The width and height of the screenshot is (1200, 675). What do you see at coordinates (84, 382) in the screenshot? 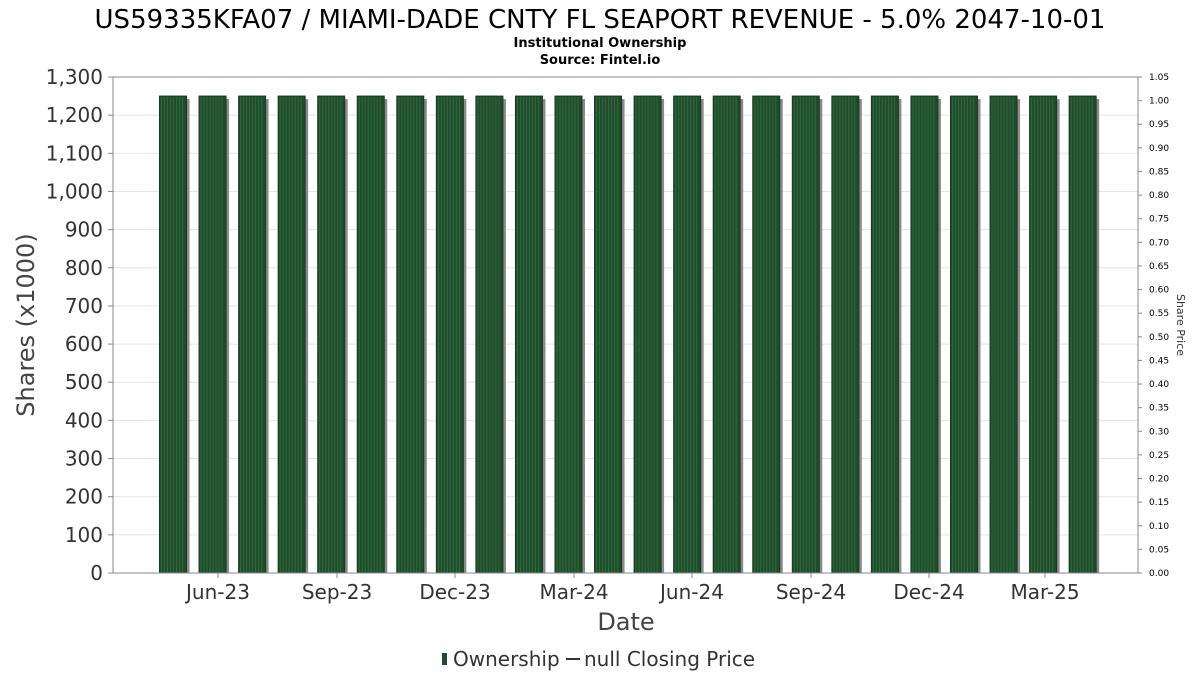
I see `y-tick-label: 500` at bounding box center [84, 382].